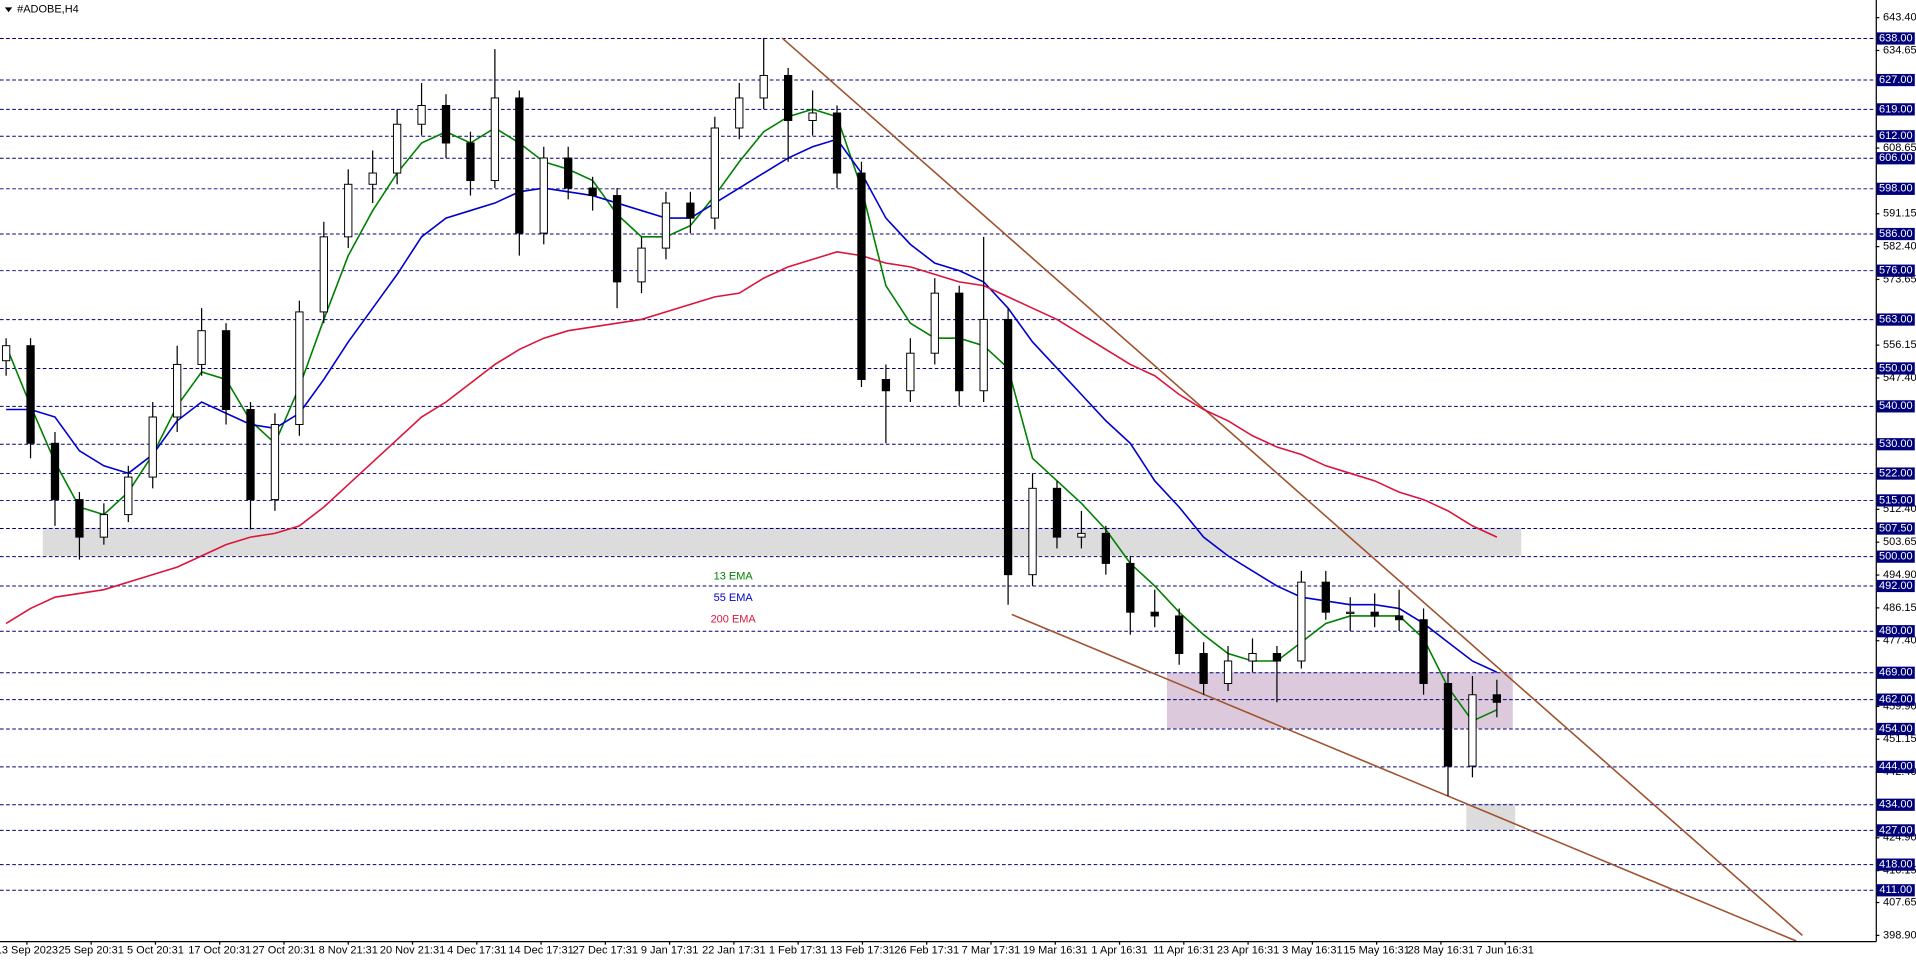 The width and height of the screenshot is (1916, 963). I want to click on level-label: 434.00, so click(1896, 805).